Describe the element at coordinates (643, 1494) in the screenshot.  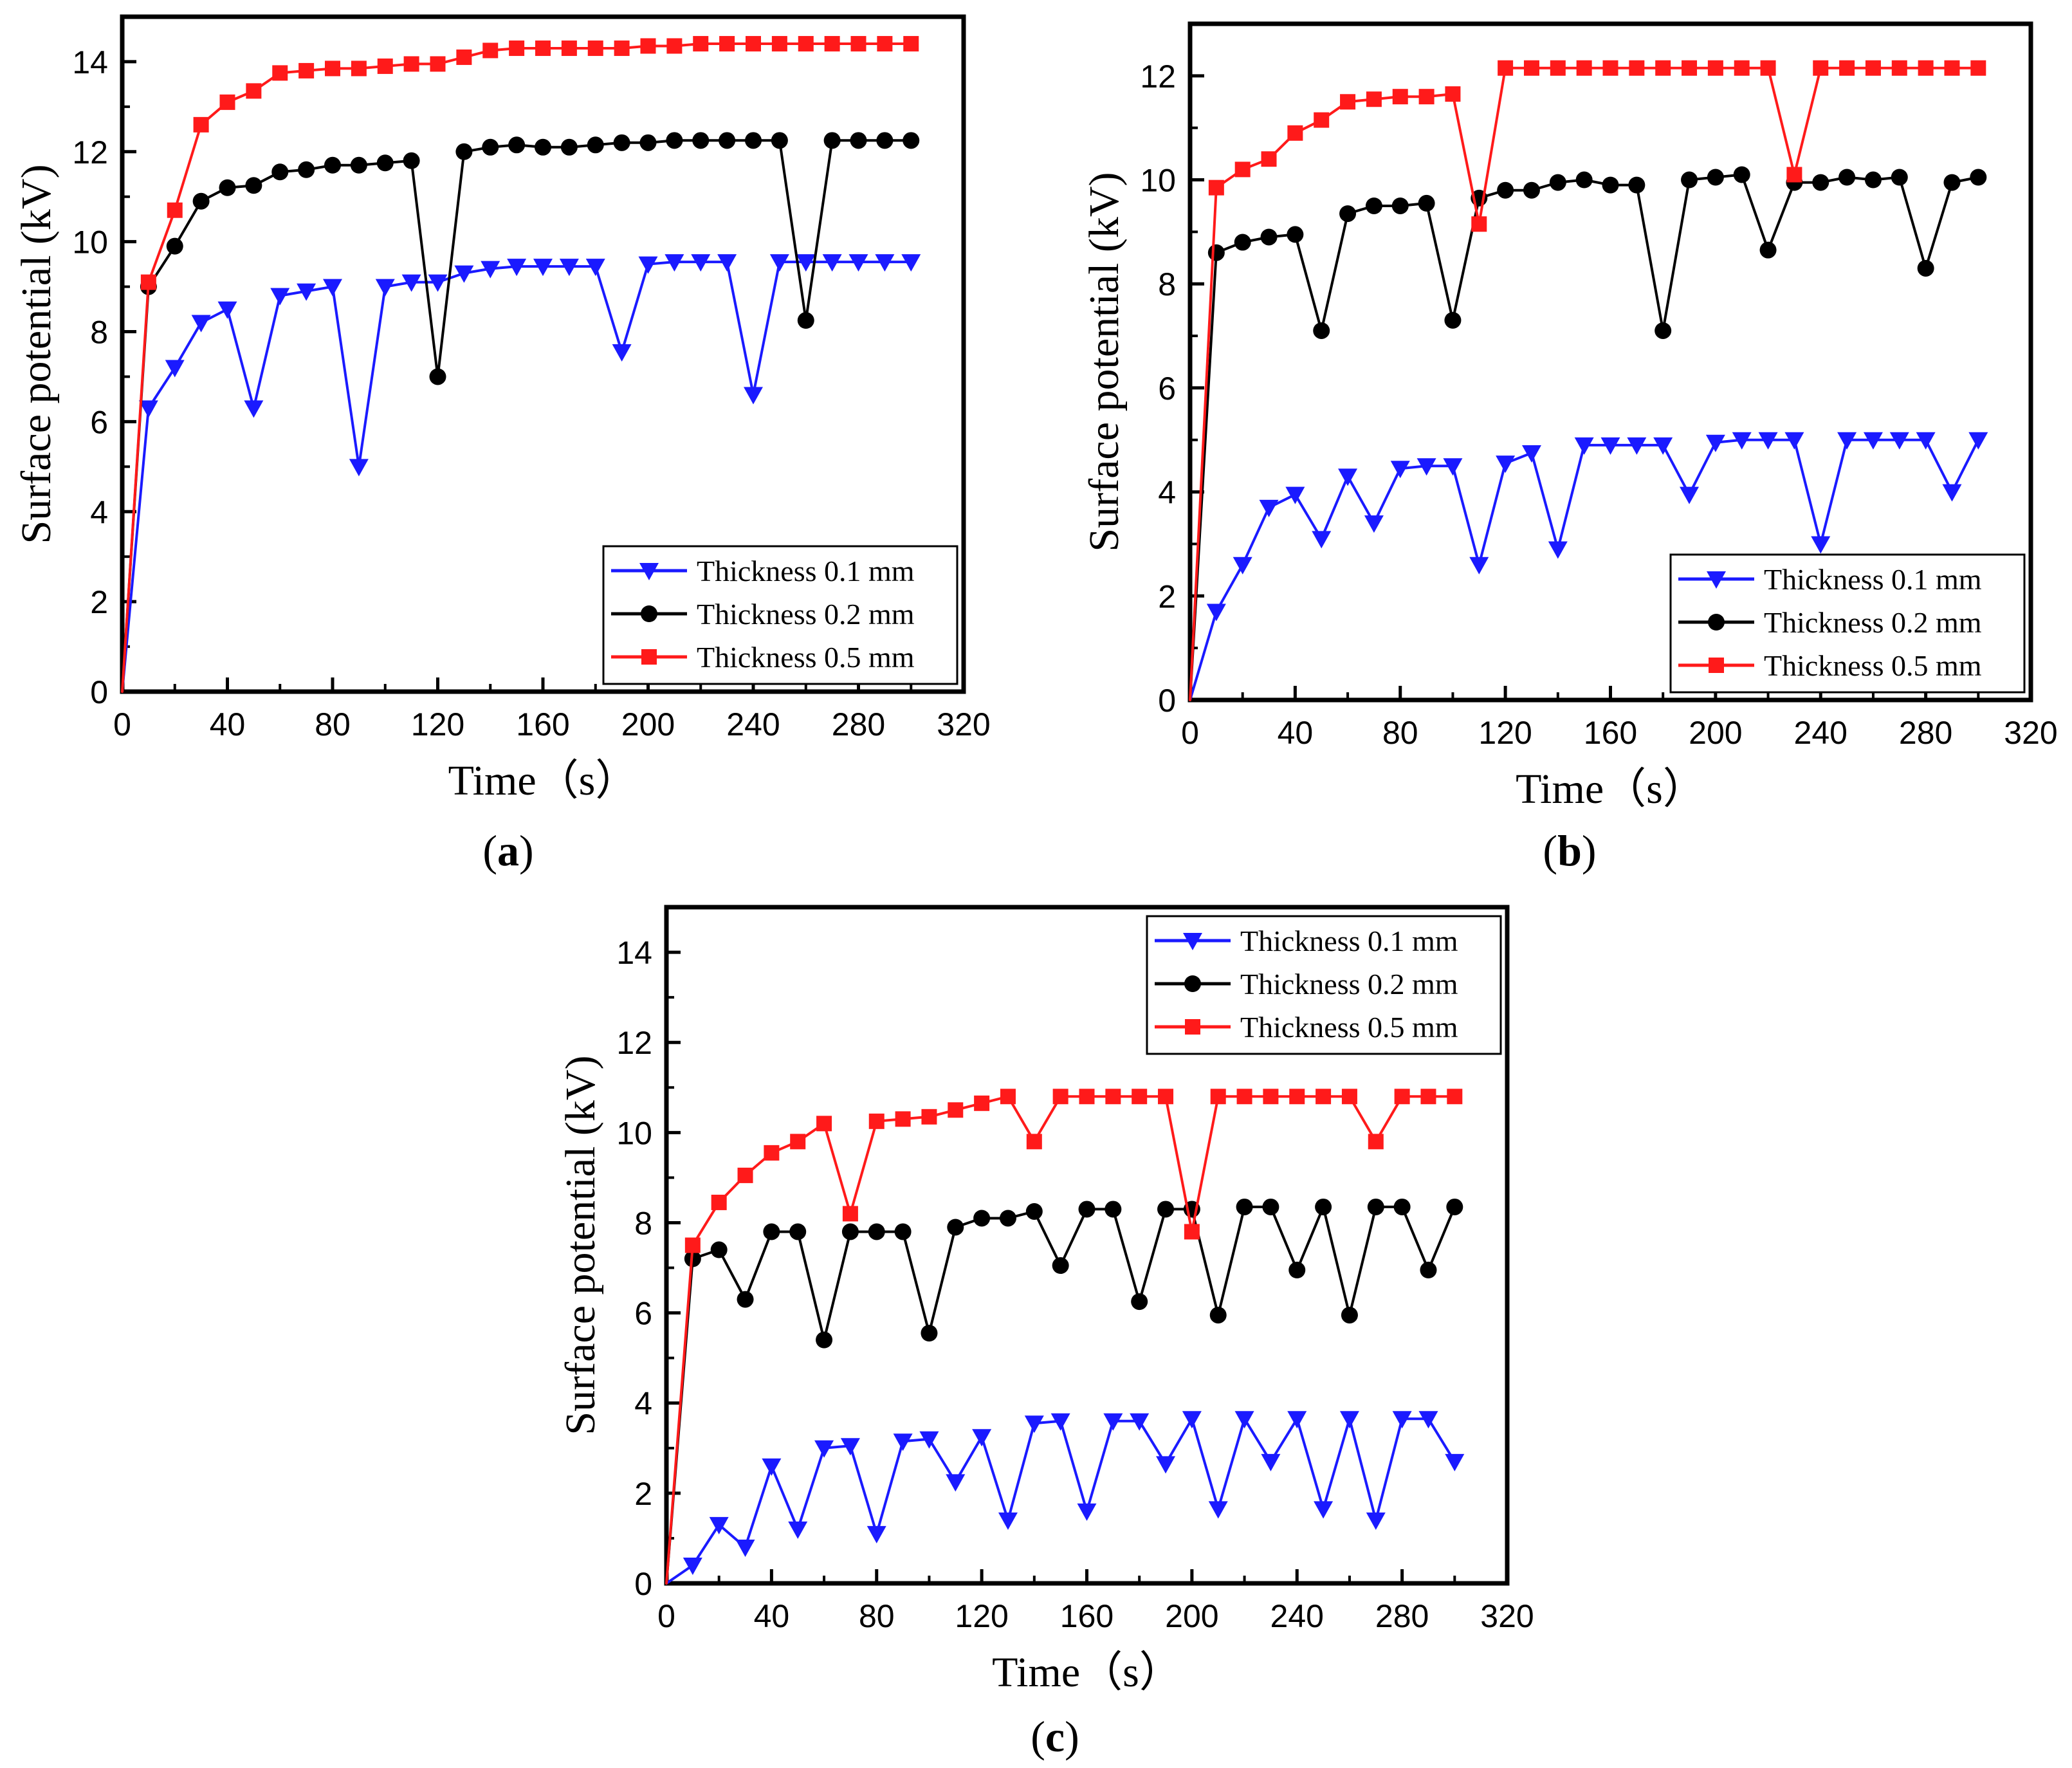
I see `y-tick-label: 2` at that location.